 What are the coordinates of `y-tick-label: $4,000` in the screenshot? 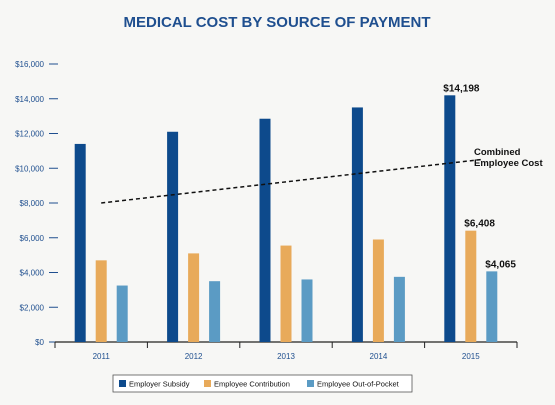 It's located at (32, 273).